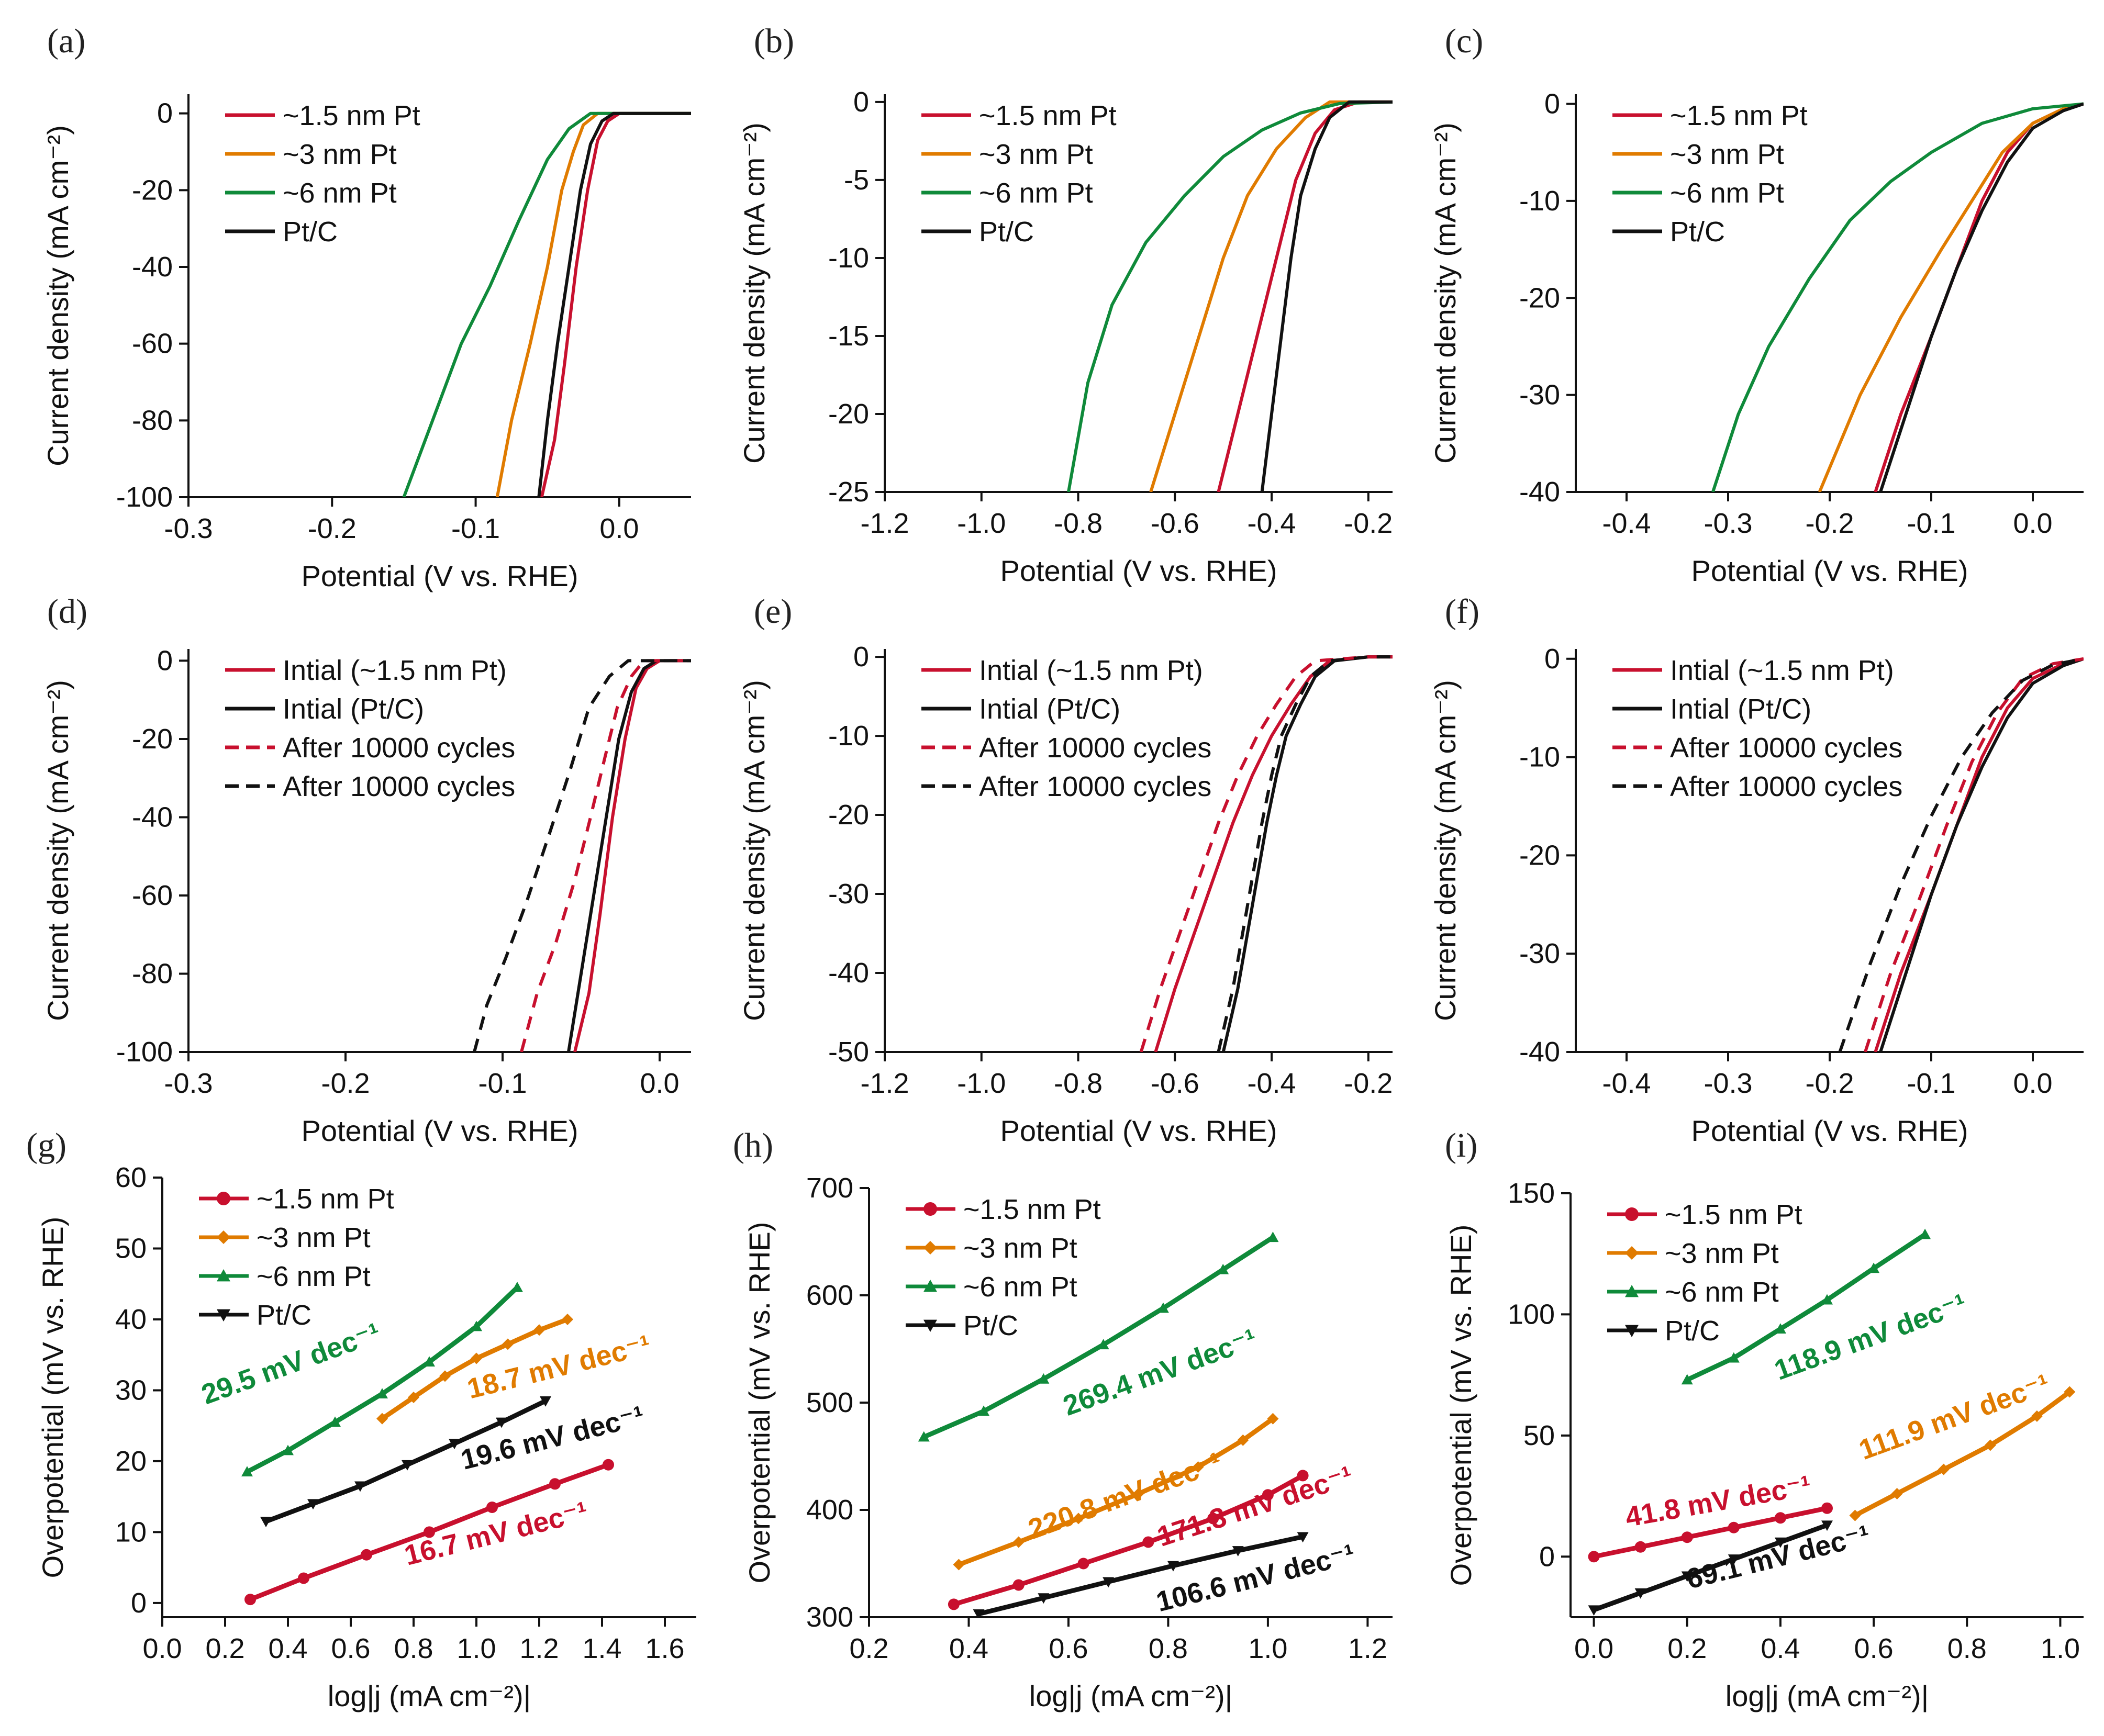 The width and height of the screenshot is (2104, 1736). What do you see at coordinates (1829, 1083) in the screenshot?
I see `x-tick-label-f: -0.2` at bounding box center [1829, 1083].